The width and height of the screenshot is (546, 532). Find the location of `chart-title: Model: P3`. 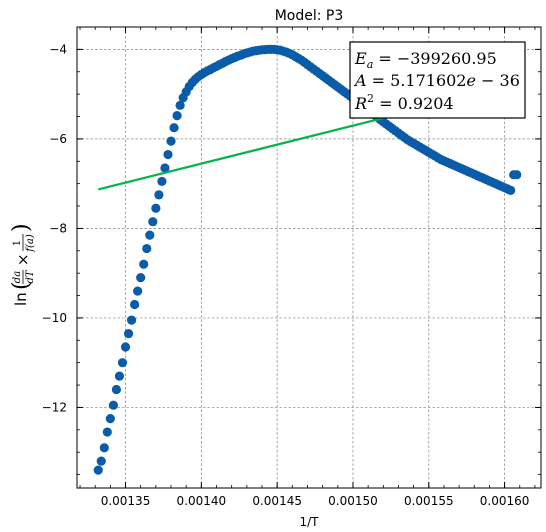

chart-title: Model: P3 is located at coordinates (309, 16).